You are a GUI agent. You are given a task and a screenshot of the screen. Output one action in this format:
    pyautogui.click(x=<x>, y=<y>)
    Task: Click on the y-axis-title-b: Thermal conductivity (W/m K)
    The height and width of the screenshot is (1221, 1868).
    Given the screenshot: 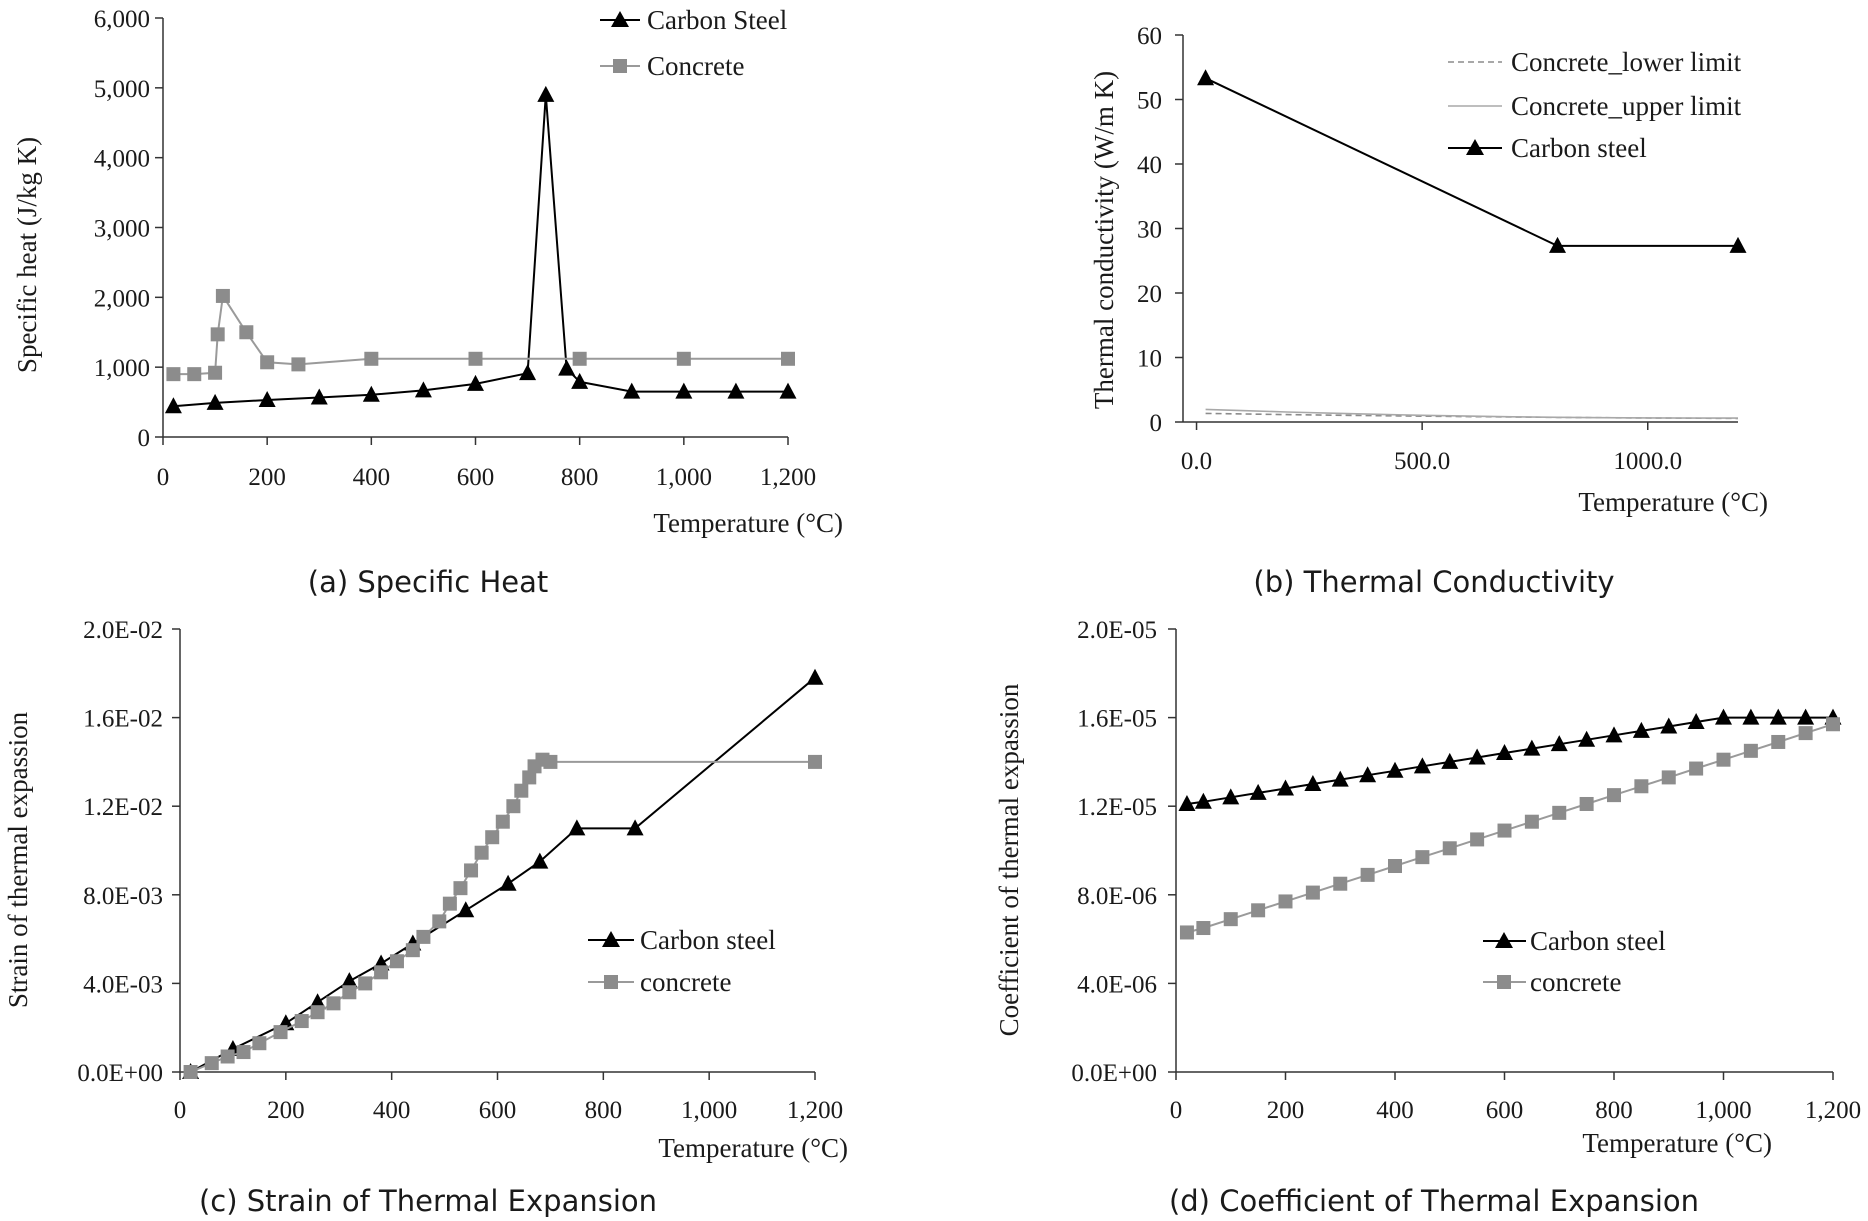 What is the action you would take?
    pyautogui.click(x=1104, y=240)
    